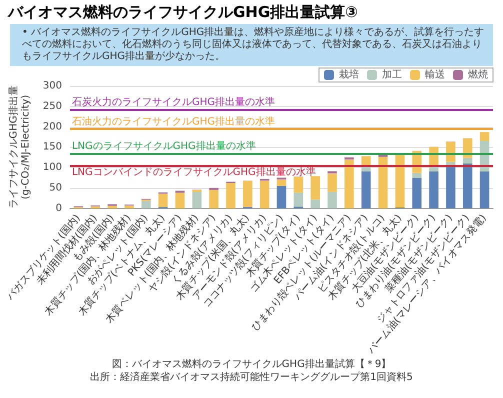  I want to click on legend-label: 加工, so click(392, 74).